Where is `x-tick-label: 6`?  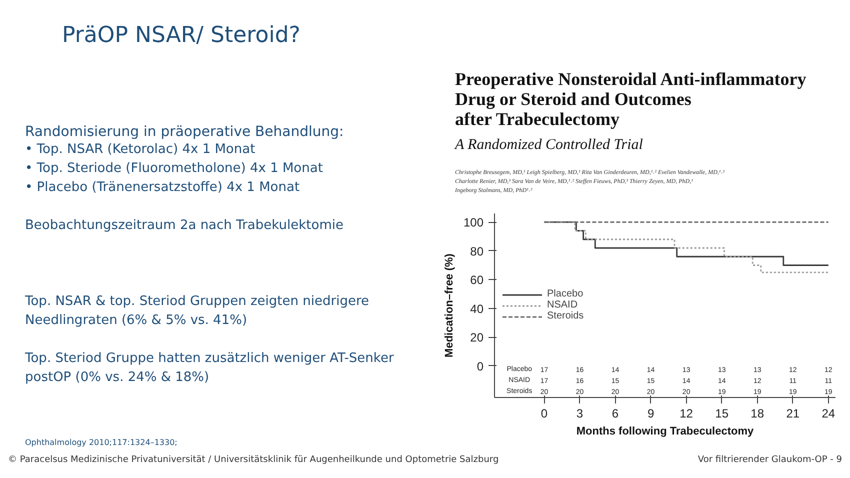 x-tick-label: 6 is located at coordinates (615, 413).